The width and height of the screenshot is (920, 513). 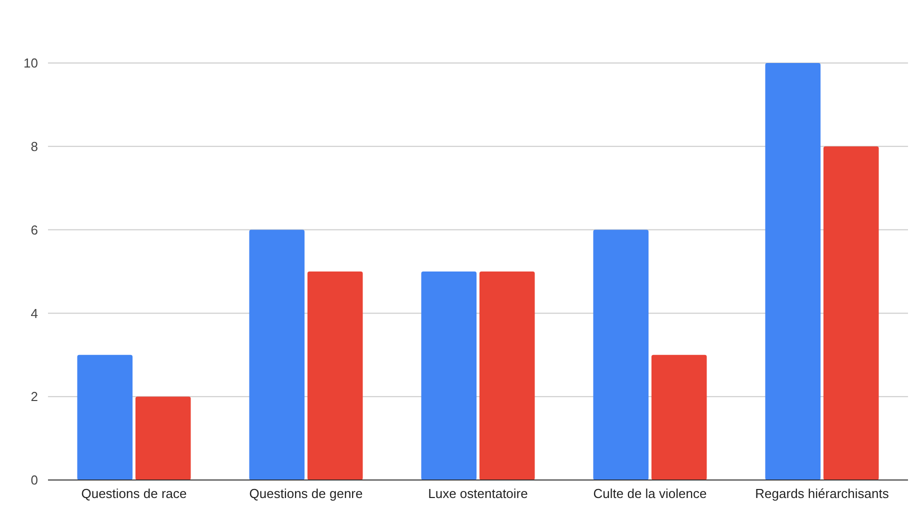 I want to click on y-tick-label: 10, so click(x=31, y=63).